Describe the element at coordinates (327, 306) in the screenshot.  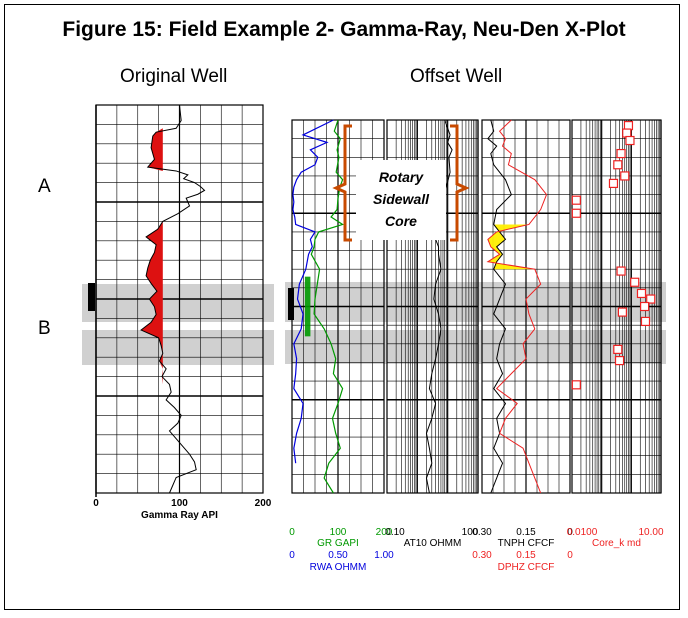
I see `offset-gr-curve` at that location.